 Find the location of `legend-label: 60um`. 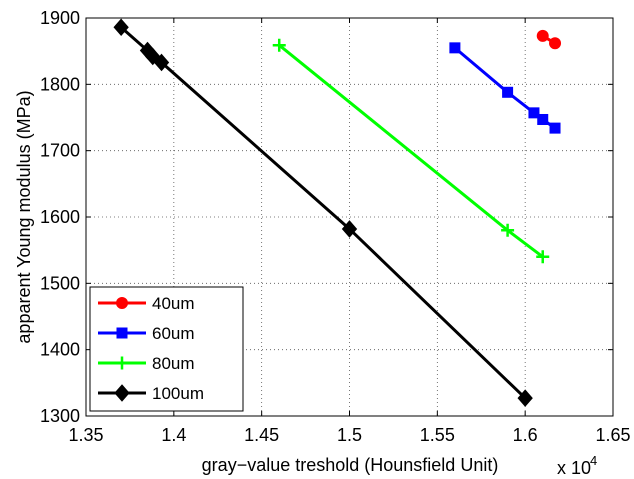

legend-label: 60um is located at coordinates (173, 333).